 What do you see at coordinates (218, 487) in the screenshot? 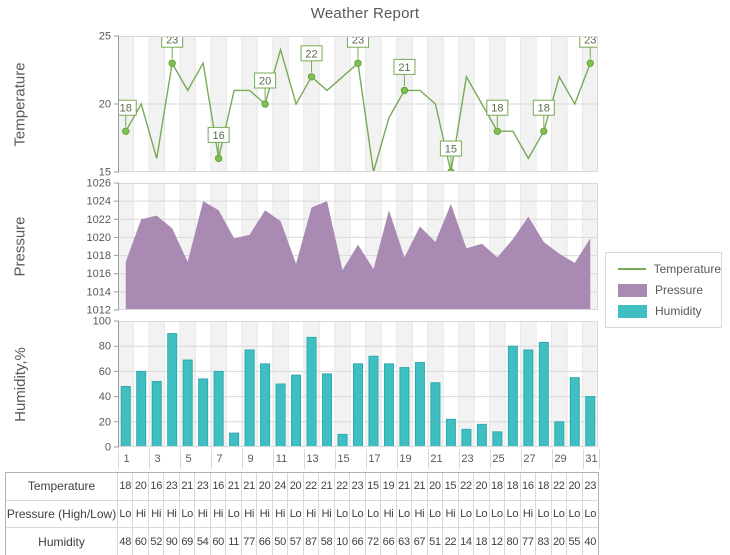
I see `table-cell: 16` at bounding box center [218, 487].